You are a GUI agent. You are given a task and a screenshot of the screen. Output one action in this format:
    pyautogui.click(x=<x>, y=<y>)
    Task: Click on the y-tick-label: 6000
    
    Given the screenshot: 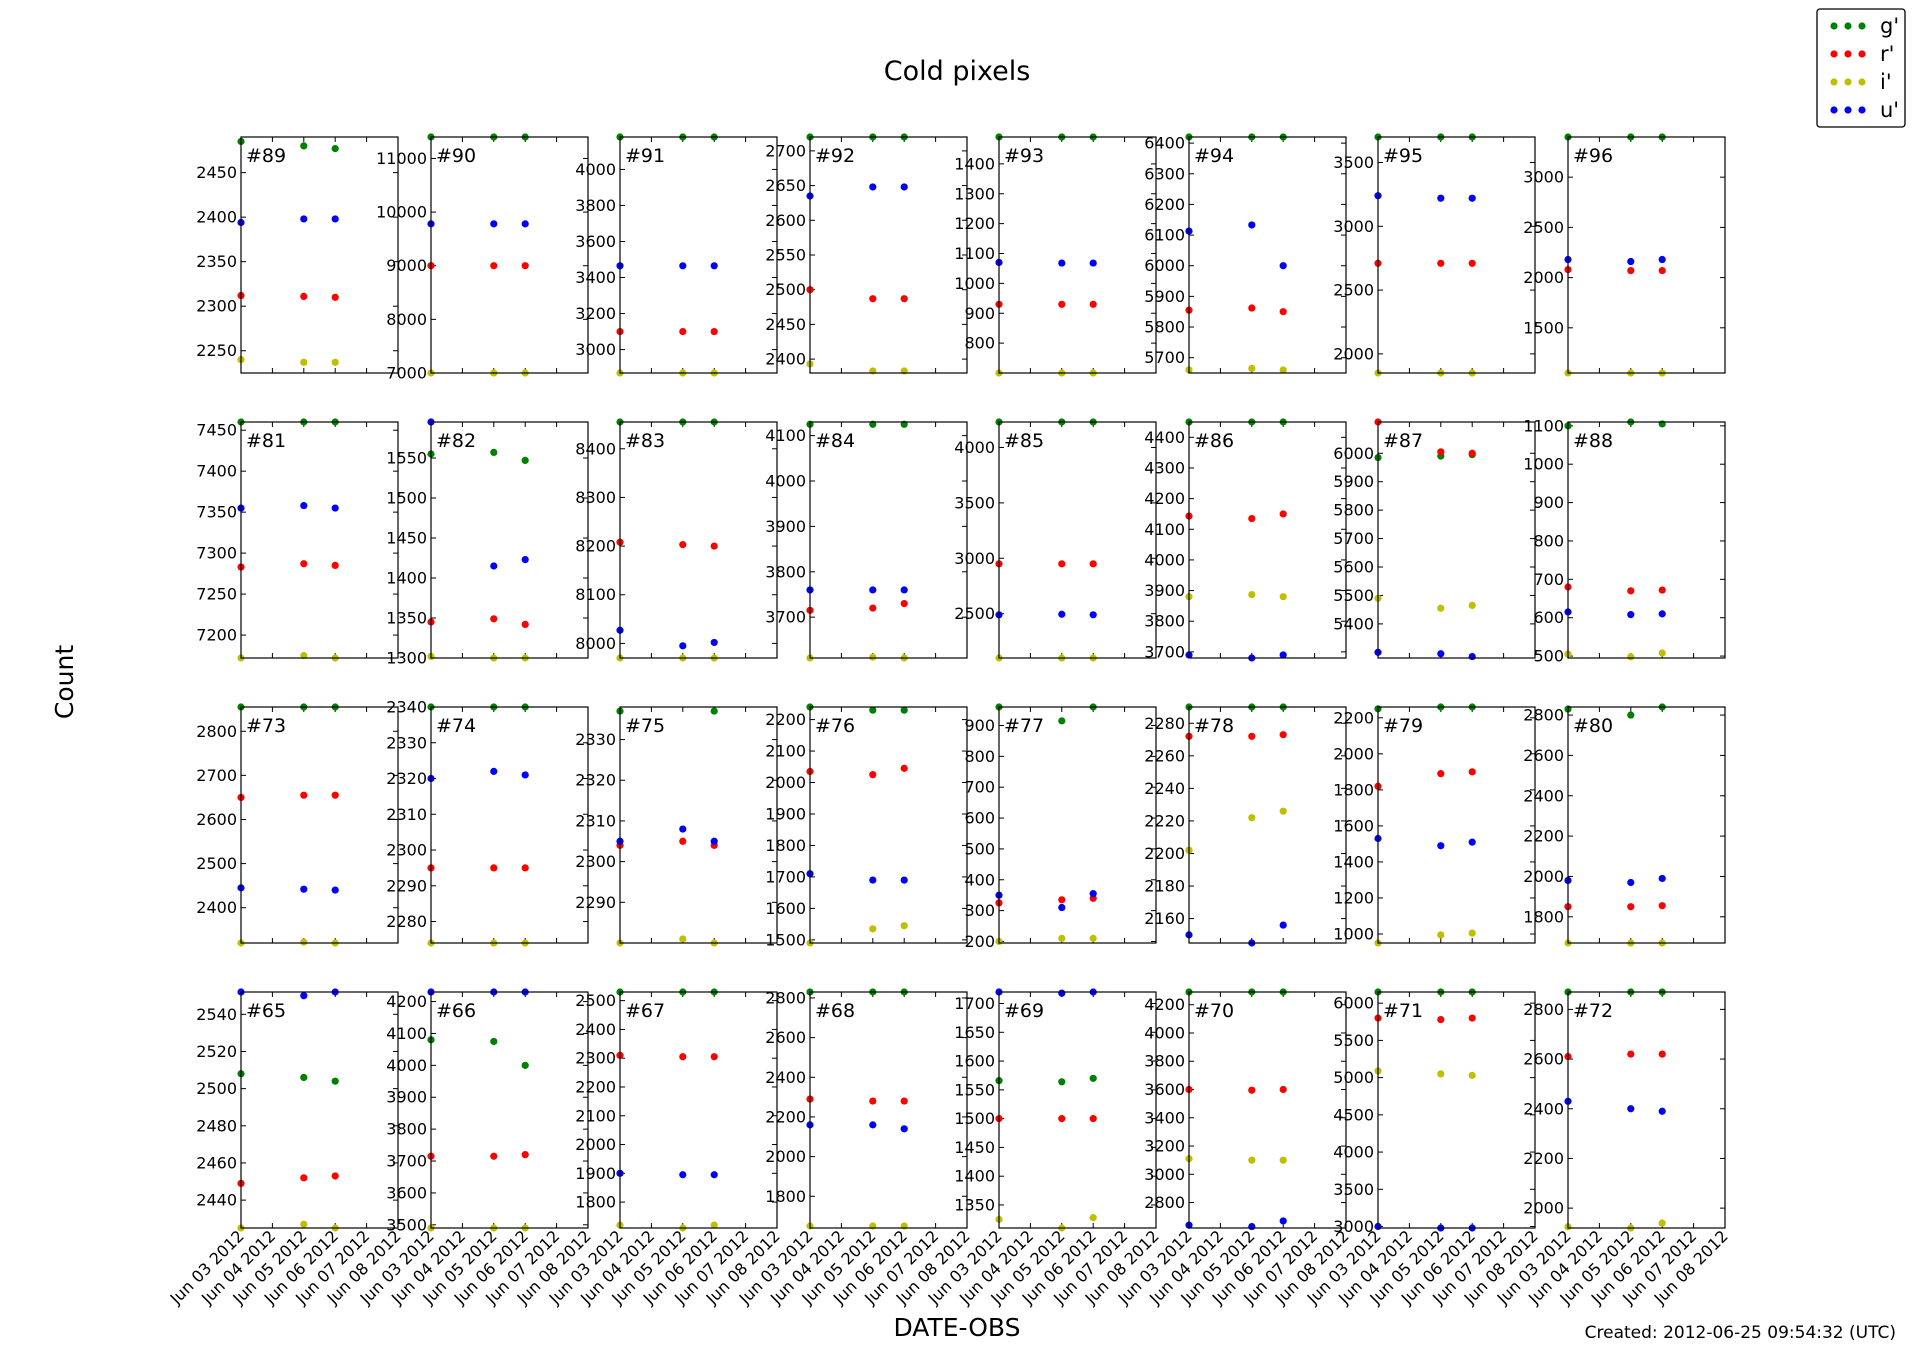 What is the action you would take?
    pyautogui.click(x=1353, y=453)
    